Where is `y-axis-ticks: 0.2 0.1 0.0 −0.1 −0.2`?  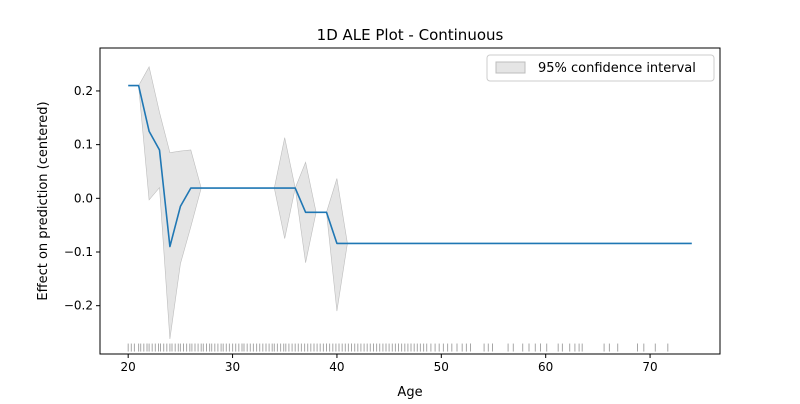
y-axis-ticks: 0.2 0.1 0.0 −0.1 −0.2 is located at coordinates (82, 198).